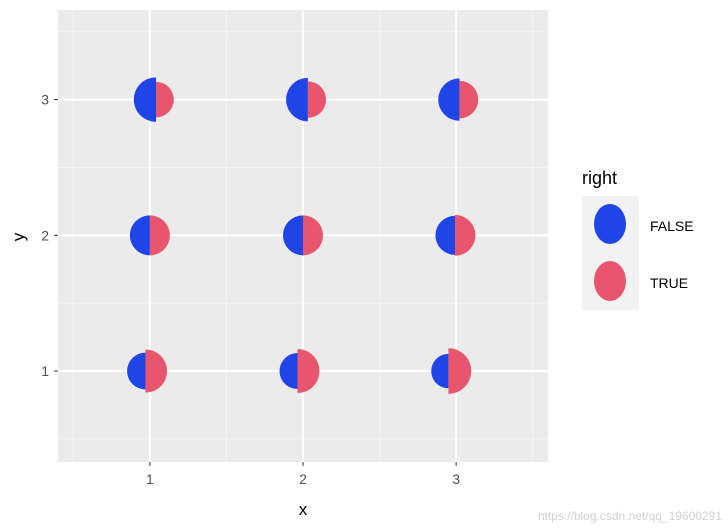 The width and height of the screenshot is (728, 529). I want to click on legend-glyph-true, so click(610, 281).